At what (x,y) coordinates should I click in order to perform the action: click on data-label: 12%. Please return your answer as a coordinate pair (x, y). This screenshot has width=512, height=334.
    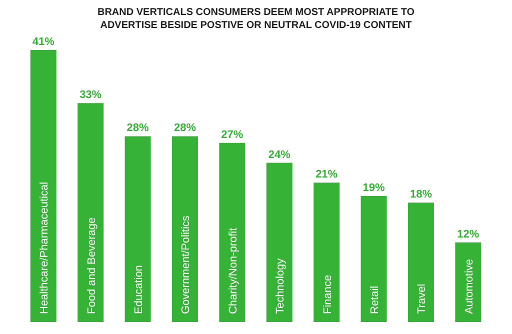
    Looking at the image, I should click on (468, 234).